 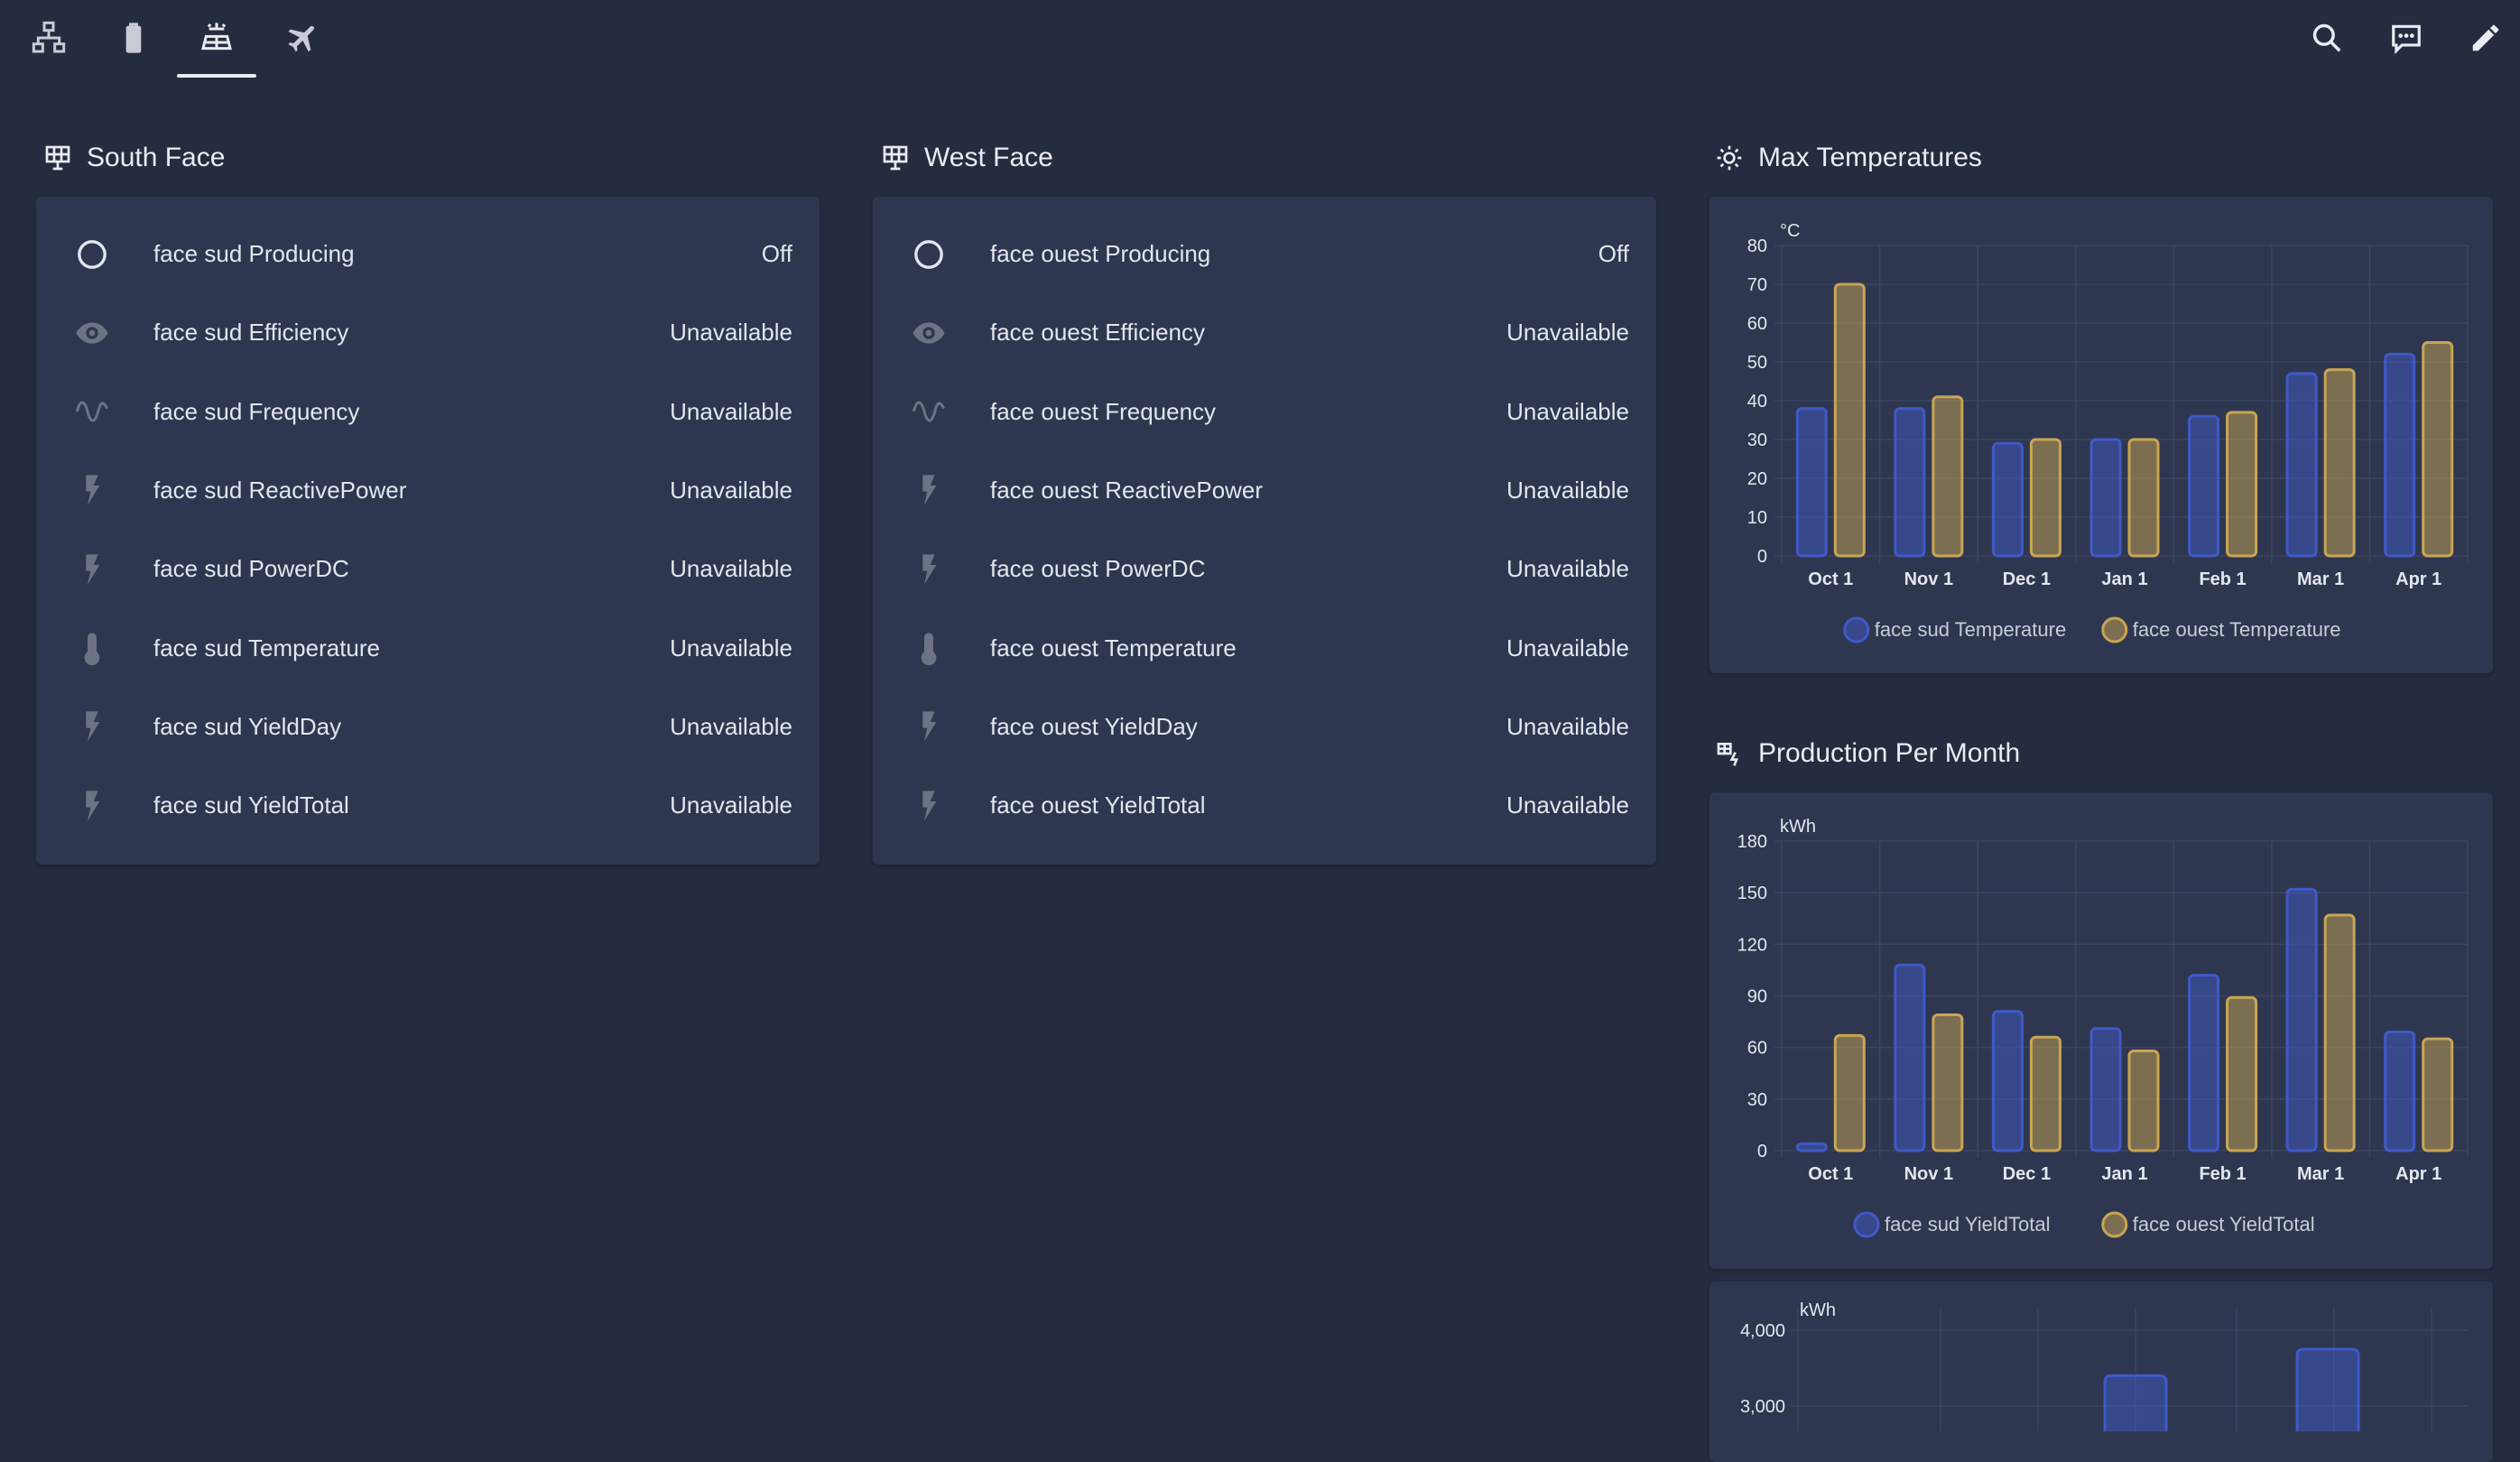 I want to click on search-button, so click(x=2327, y=38).